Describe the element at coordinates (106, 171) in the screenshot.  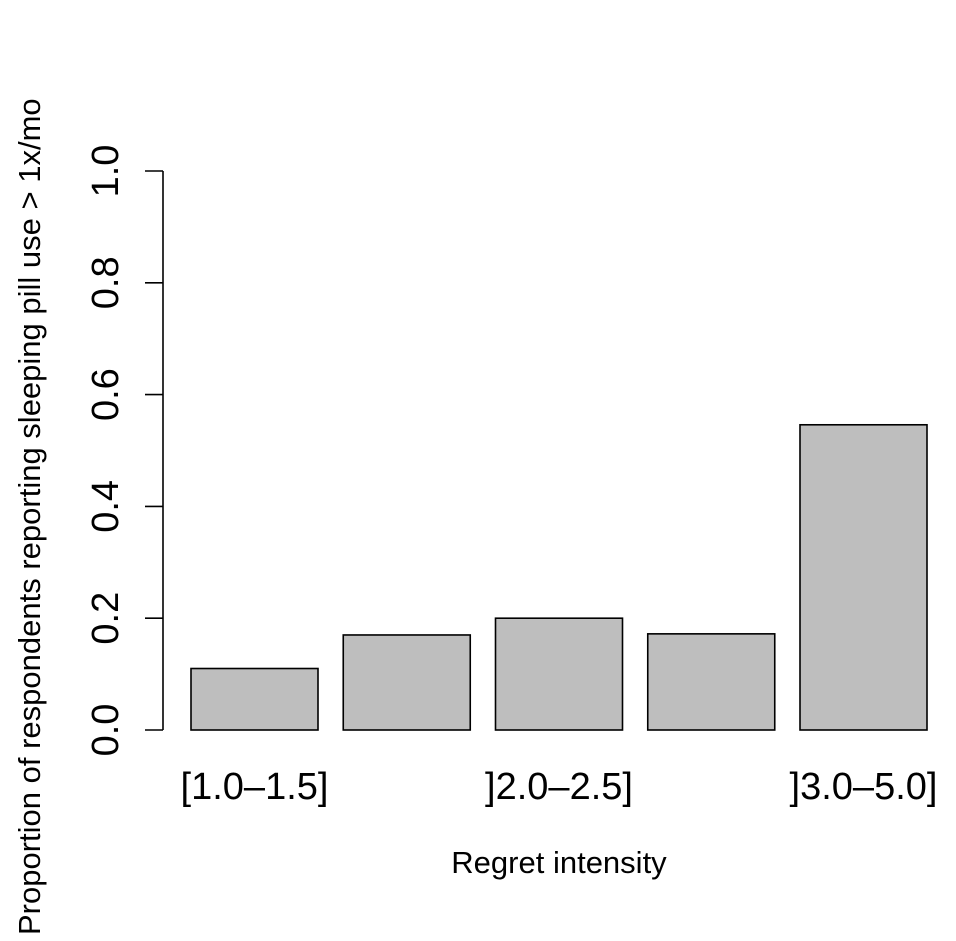
I see `y-tick-label: 1.0` at that location.